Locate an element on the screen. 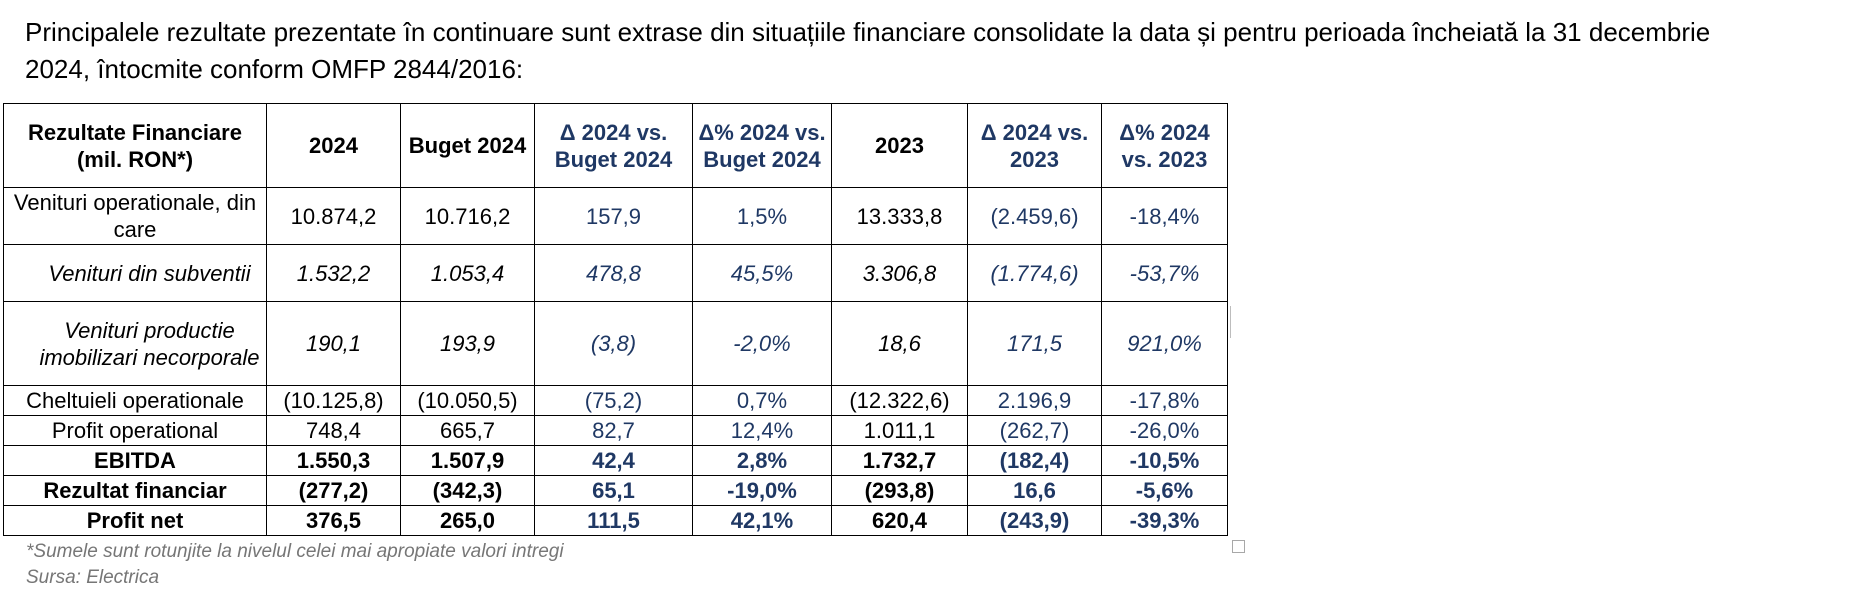 This screenshot has width=1864, height=591. table-cell: 42,4 is located at coordinates (613, 460).